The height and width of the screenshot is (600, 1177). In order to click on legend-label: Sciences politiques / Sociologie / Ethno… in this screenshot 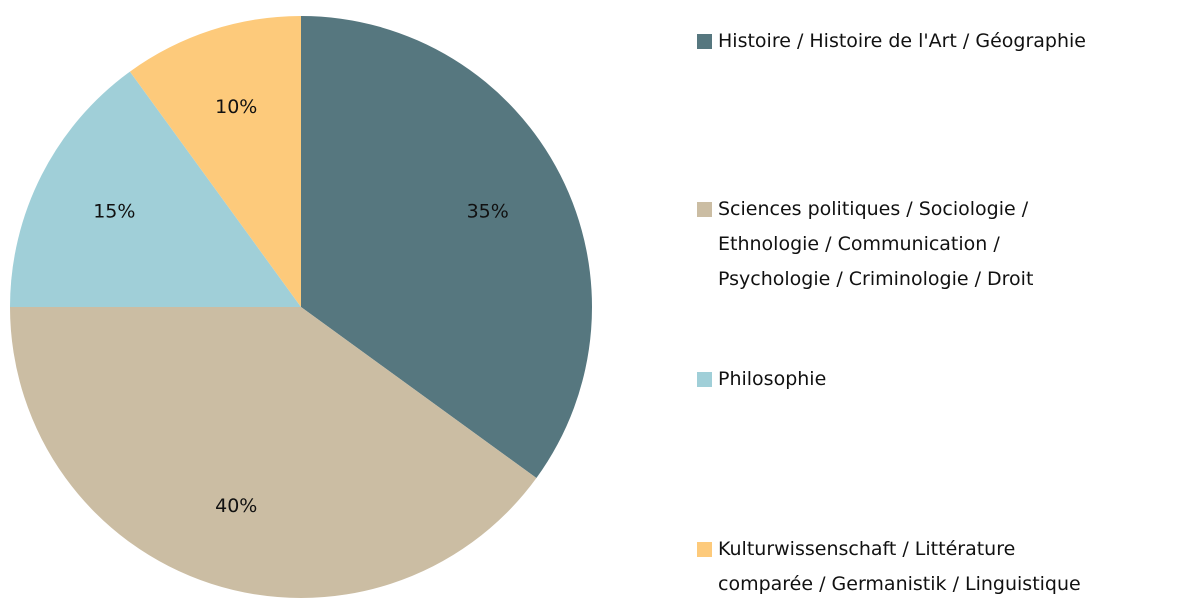, I will do `click(876, 244)`.